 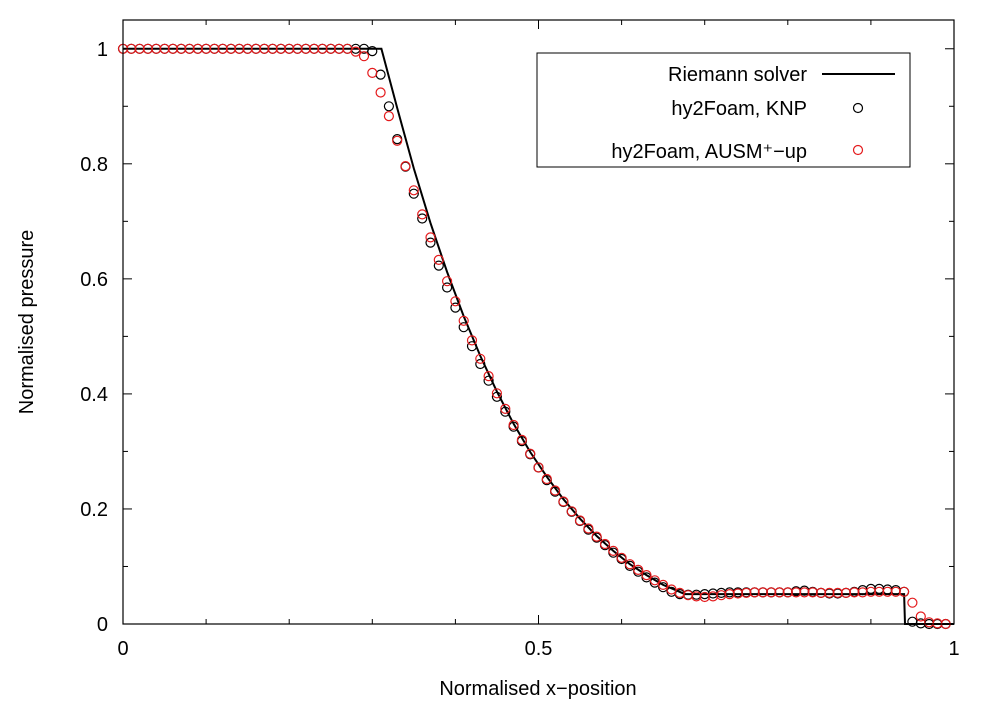 I want to click on legend-label-riemann: Riemann solver, so click(x=737, y=75).